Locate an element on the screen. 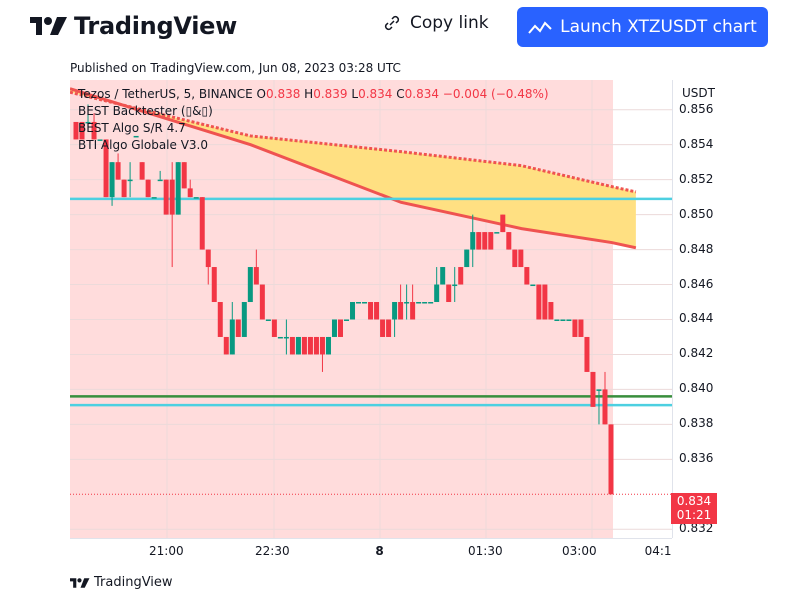 This screenshot has height=600, width=800. band-upper-line is located at coordinates (353, 142).